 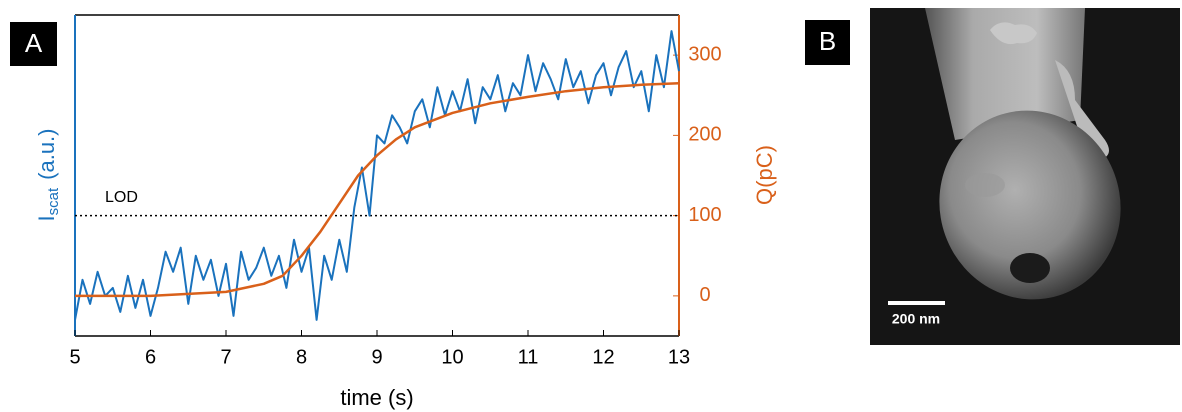 What do you see at coordinates (53, 201) in the screenshot?
I see `y-label-sub: scat` at bounding box center [53, 201].